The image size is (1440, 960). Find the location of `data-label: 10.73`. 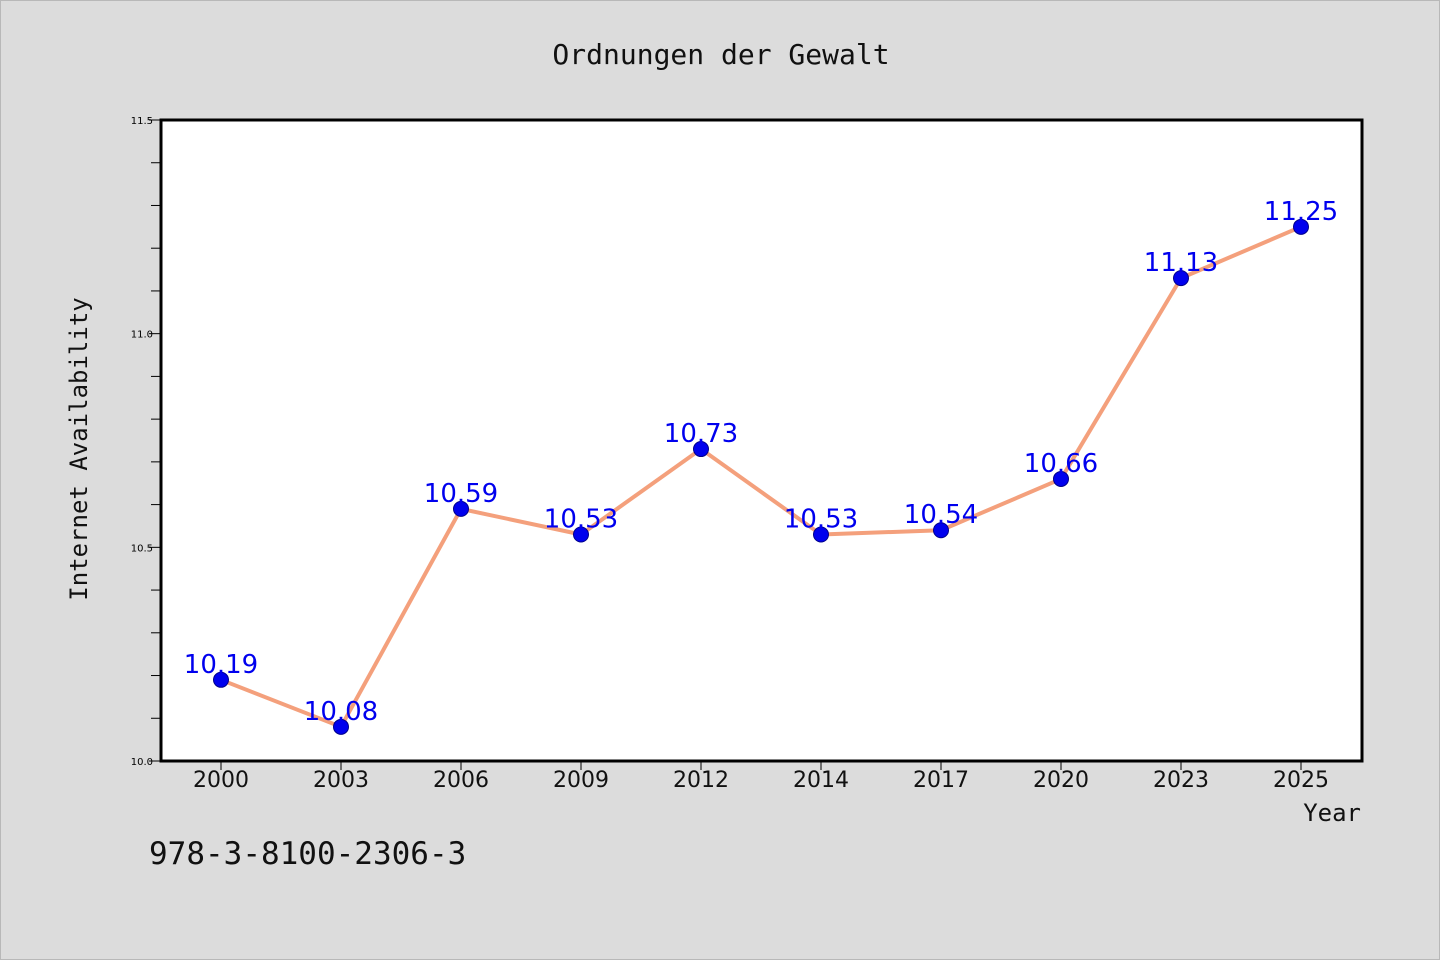

data-label: 10.73 is located at coordinates (701, 434).